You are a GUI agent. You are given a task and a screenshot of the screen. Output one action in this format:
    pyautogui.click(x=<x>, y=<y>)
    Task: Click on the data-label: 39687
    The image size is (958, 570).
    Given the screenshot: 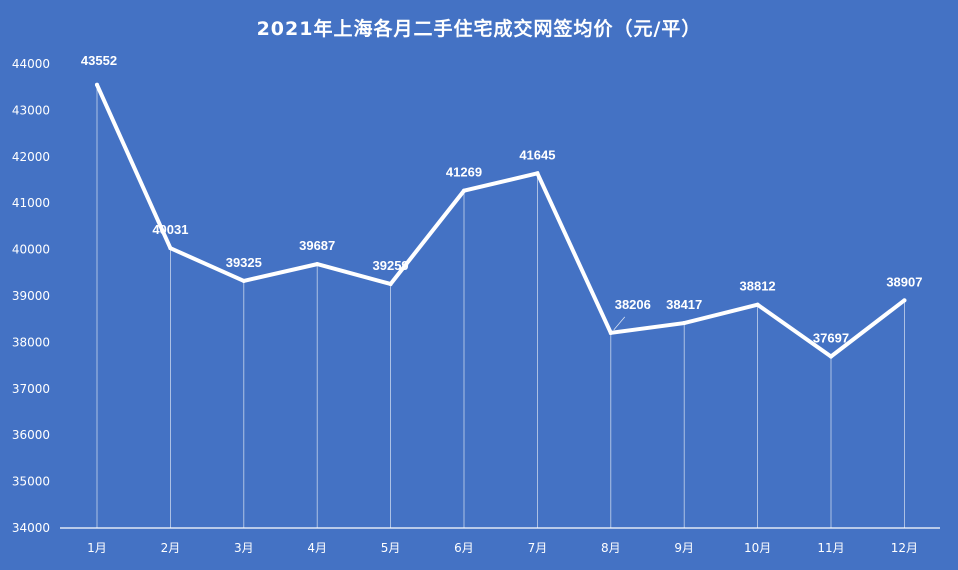 What is the action you would take?
    pyautogui.click(x=317, y=245)
    